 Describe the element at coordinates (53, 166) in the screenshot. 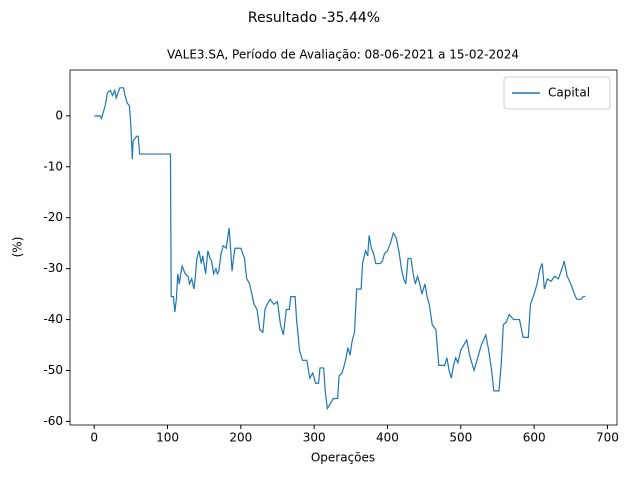

I see `y-tick-label: -10` at that location.